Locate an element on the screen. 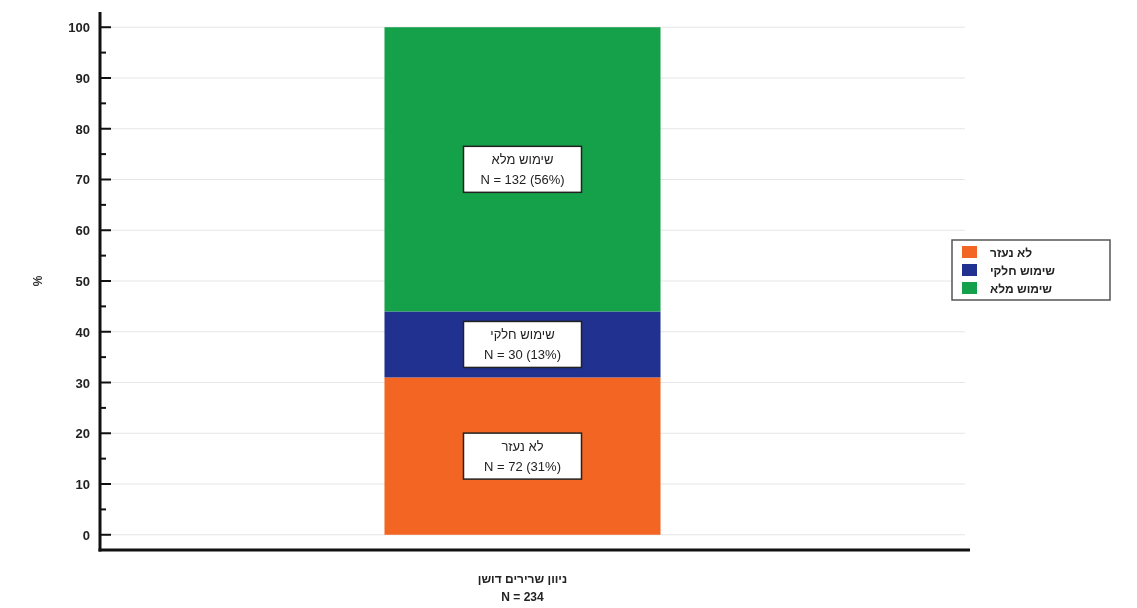  y-tick-label: 60 is located at coordinates (82, 231).